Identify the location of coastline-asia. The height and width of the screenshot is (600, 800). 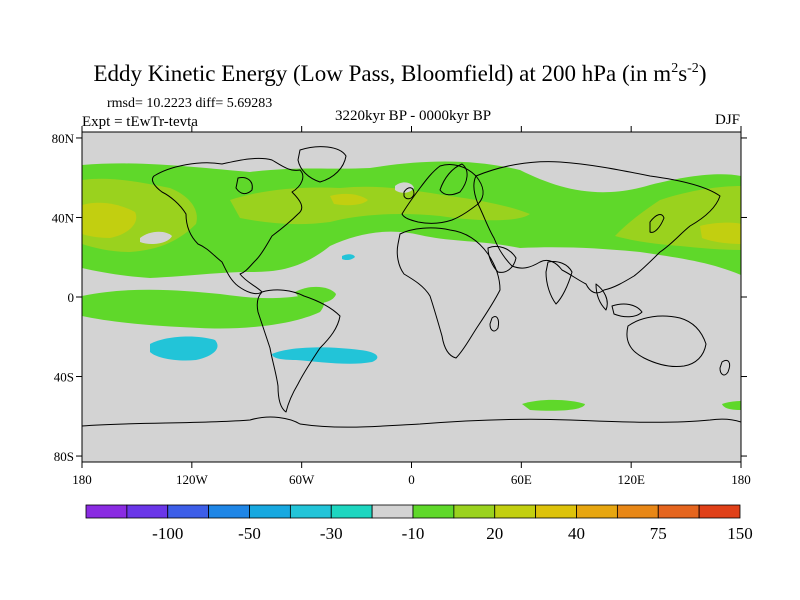
(597, 227).